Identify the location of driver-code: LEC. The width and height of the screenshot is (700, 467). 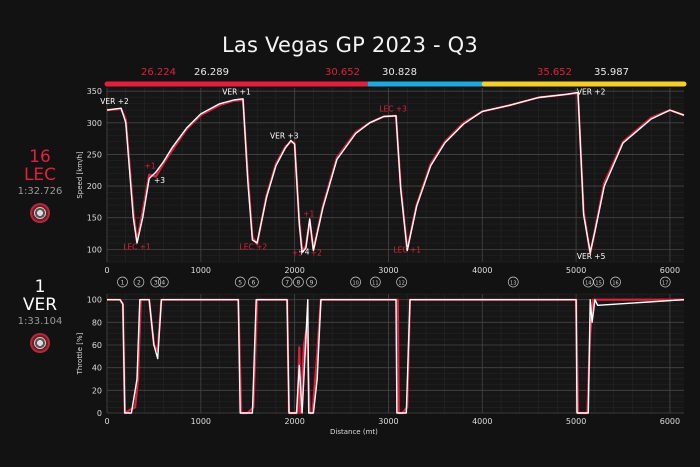
(40, 175).